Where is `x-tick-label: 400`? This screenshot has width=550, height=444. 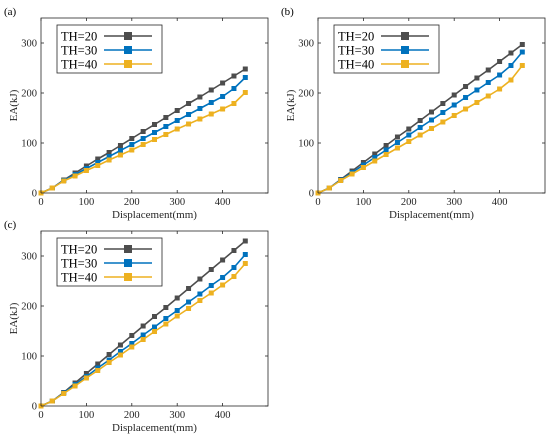
x-tick-label: 400 is located at coordinates (500, 202).